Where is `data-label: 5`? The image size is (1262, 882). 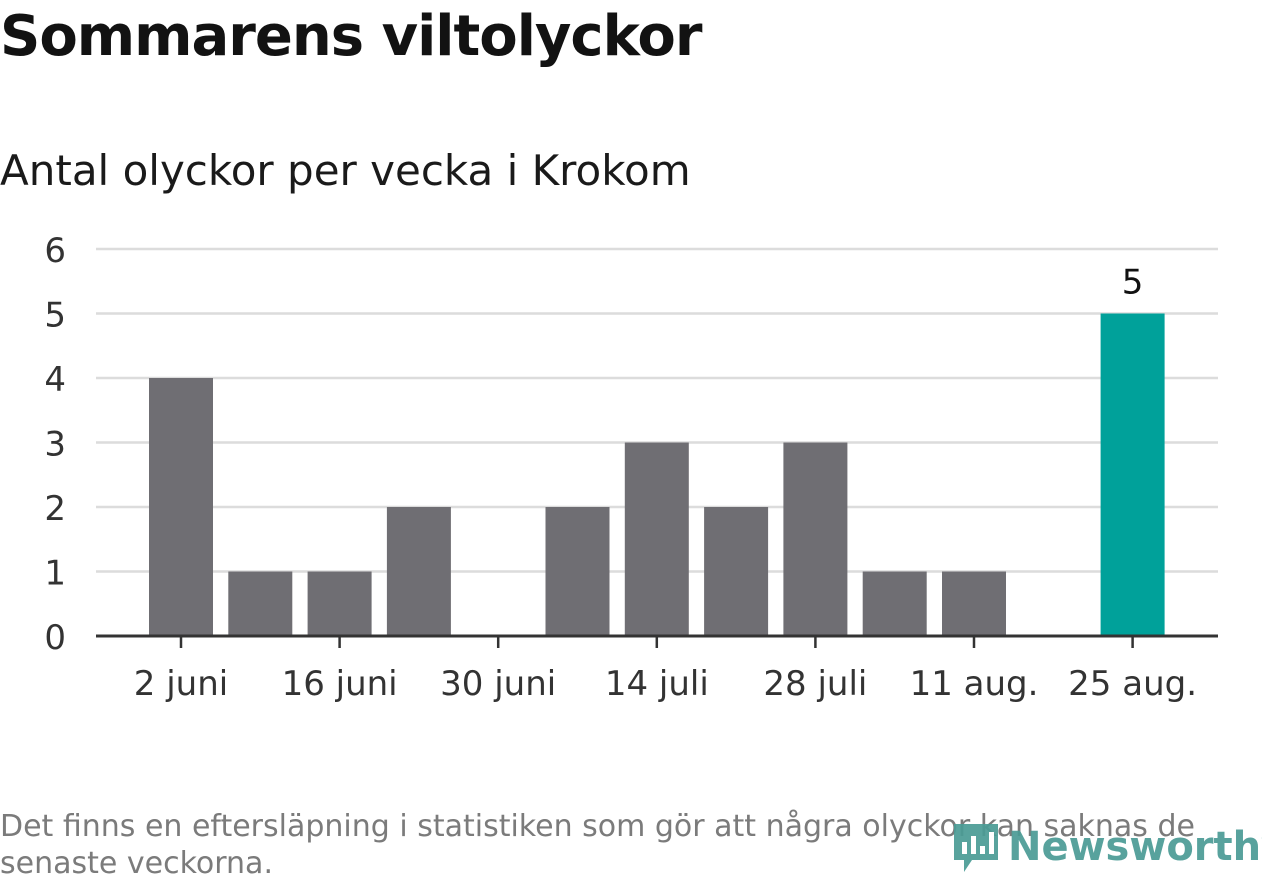
data-label: 5 is located at coordinates (1133, 283).